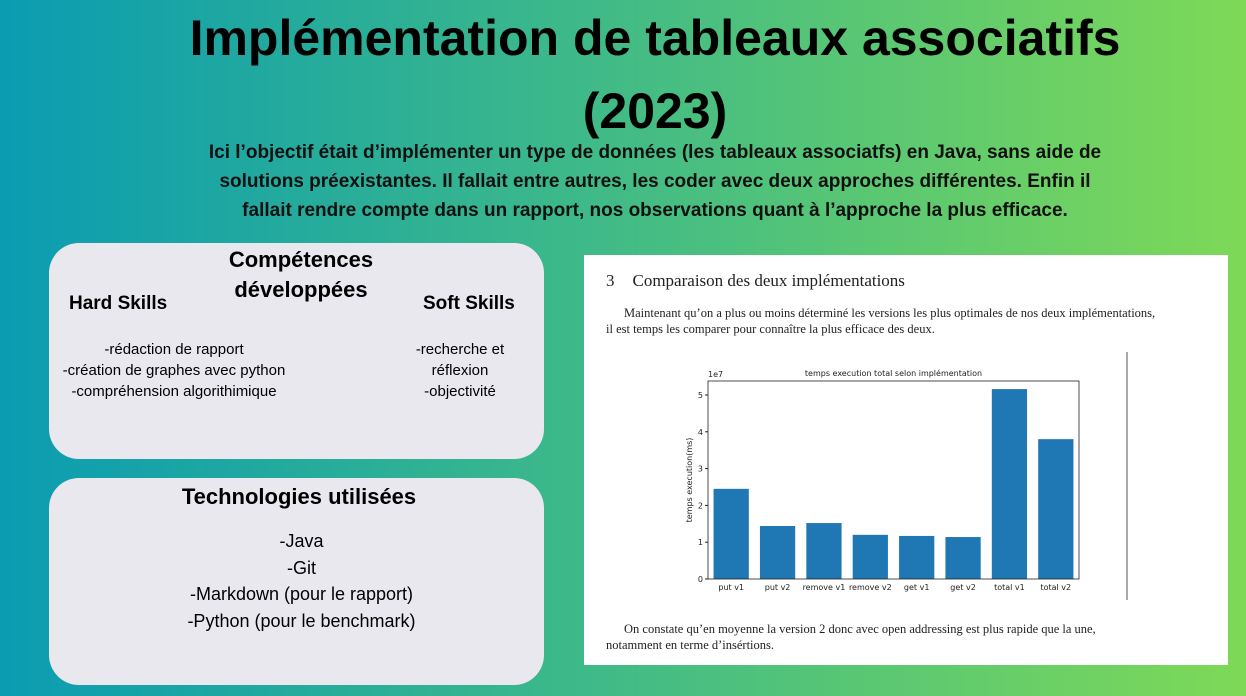 The width and height of the screenshot is (1246, 696). What do you see at coordinates (700, 395) in the screenshot?
I see `y-tick-label: 5` at bounding box center [700, 395].